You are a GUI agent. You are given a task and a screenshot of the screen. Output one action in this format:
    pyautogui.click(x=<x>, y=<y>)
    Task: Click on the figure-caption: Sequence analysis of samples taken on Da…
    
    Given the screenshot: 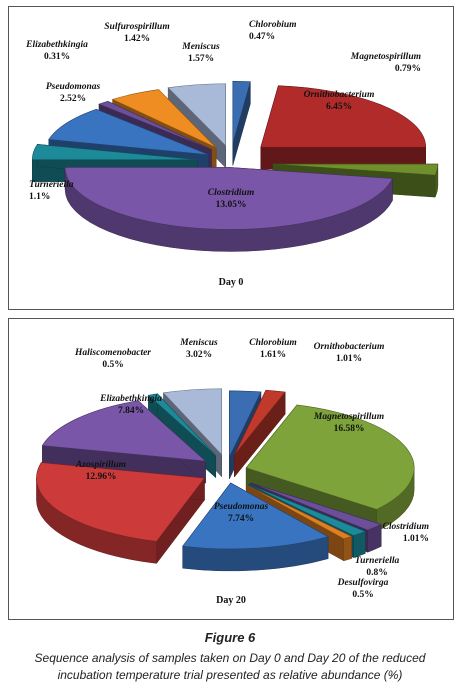 What is the action you would take?
    pyautogui.click(x=230, y=666)
    